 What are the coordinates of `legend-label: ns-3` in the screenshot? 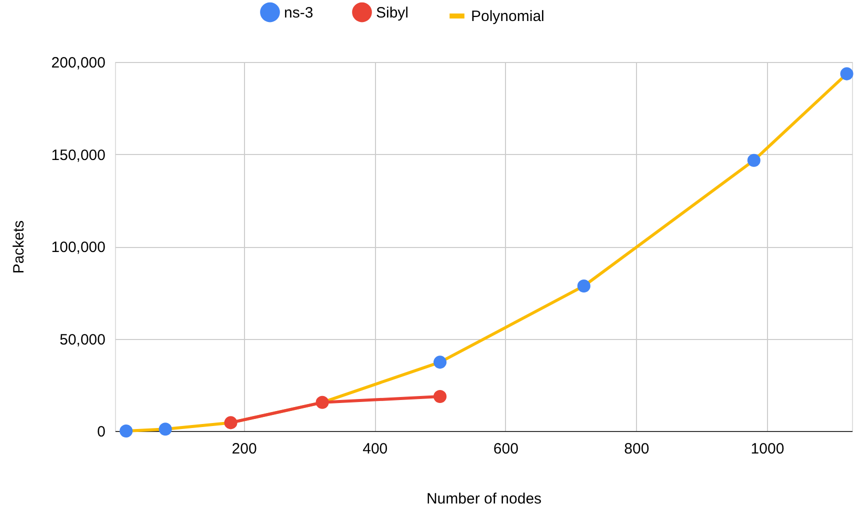 It's located at (299, 13).